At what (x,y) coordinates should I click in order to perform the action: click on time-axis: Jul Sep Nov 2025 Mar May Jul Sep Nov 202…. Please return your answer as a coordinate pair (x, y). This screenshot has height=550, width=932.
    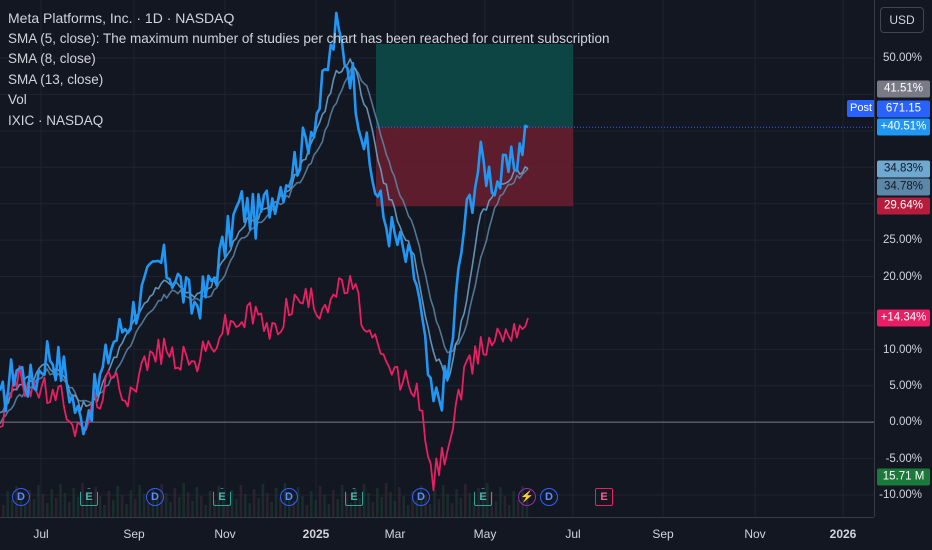
    Looking at the image, I should click on (437, 533).